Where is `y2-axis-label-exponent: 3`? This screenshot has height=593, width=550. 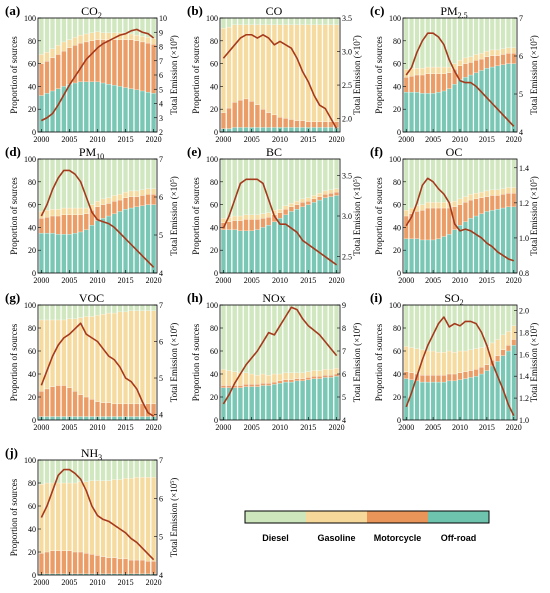 y2-axis-label-exponent: 3 is located at coordinates (533, 327).